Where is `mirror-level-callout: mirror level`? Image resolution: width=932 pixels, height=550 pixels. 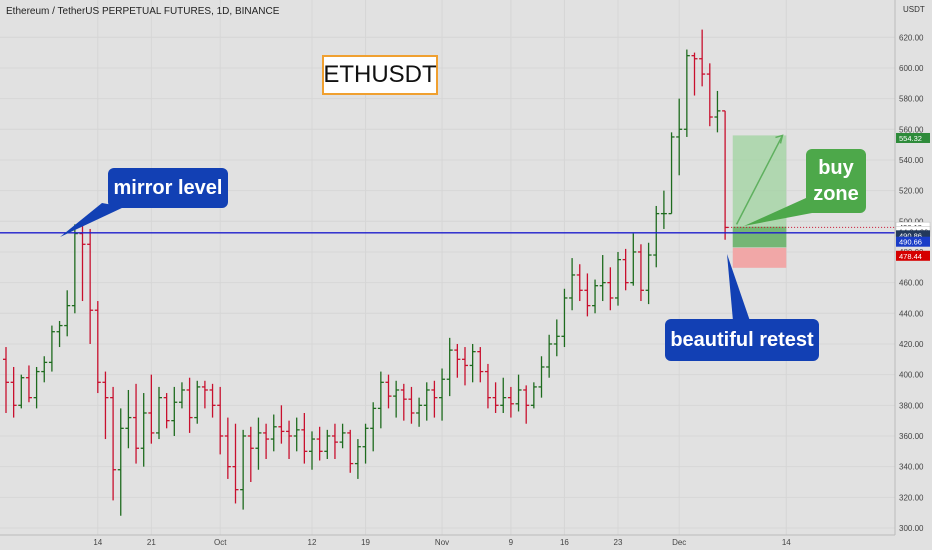 mirror-level-callout: mirror level is located at coordinates (168, 188).